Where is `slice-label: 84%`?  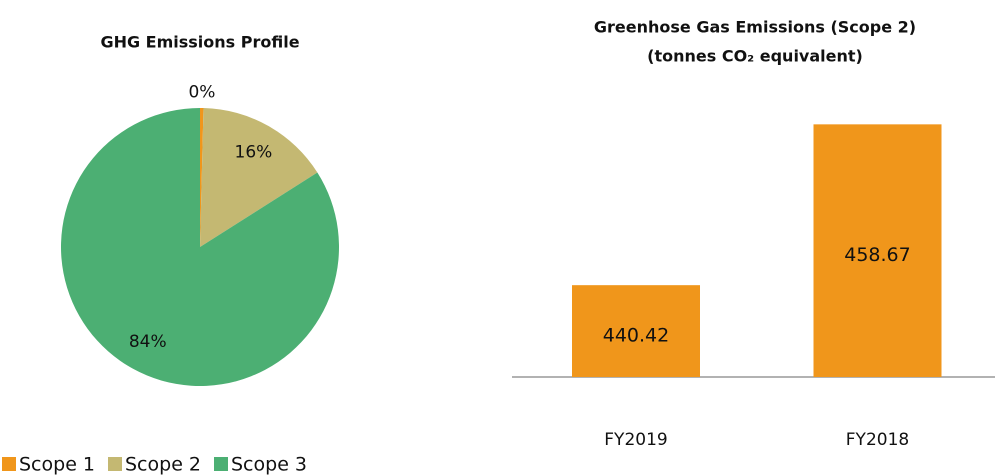 slice-label: 84% is located at coordinates (148, 342).